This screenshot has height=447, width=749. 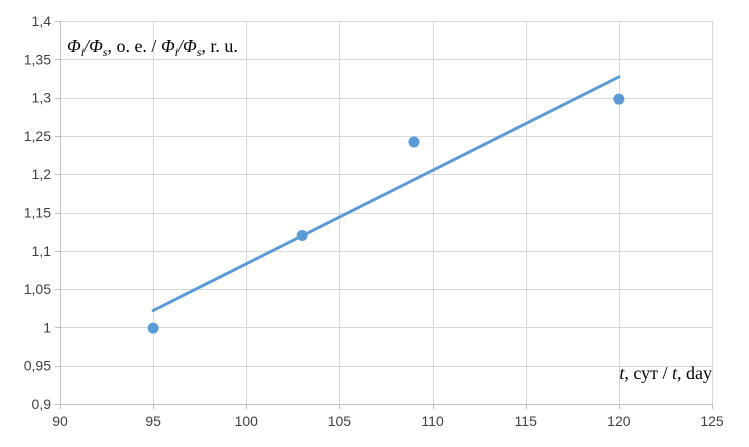 What do you see at coordinates (37, 289) in the screenshot?
I see `y-tick-label: 1,05` at bounding box center [37, 289].